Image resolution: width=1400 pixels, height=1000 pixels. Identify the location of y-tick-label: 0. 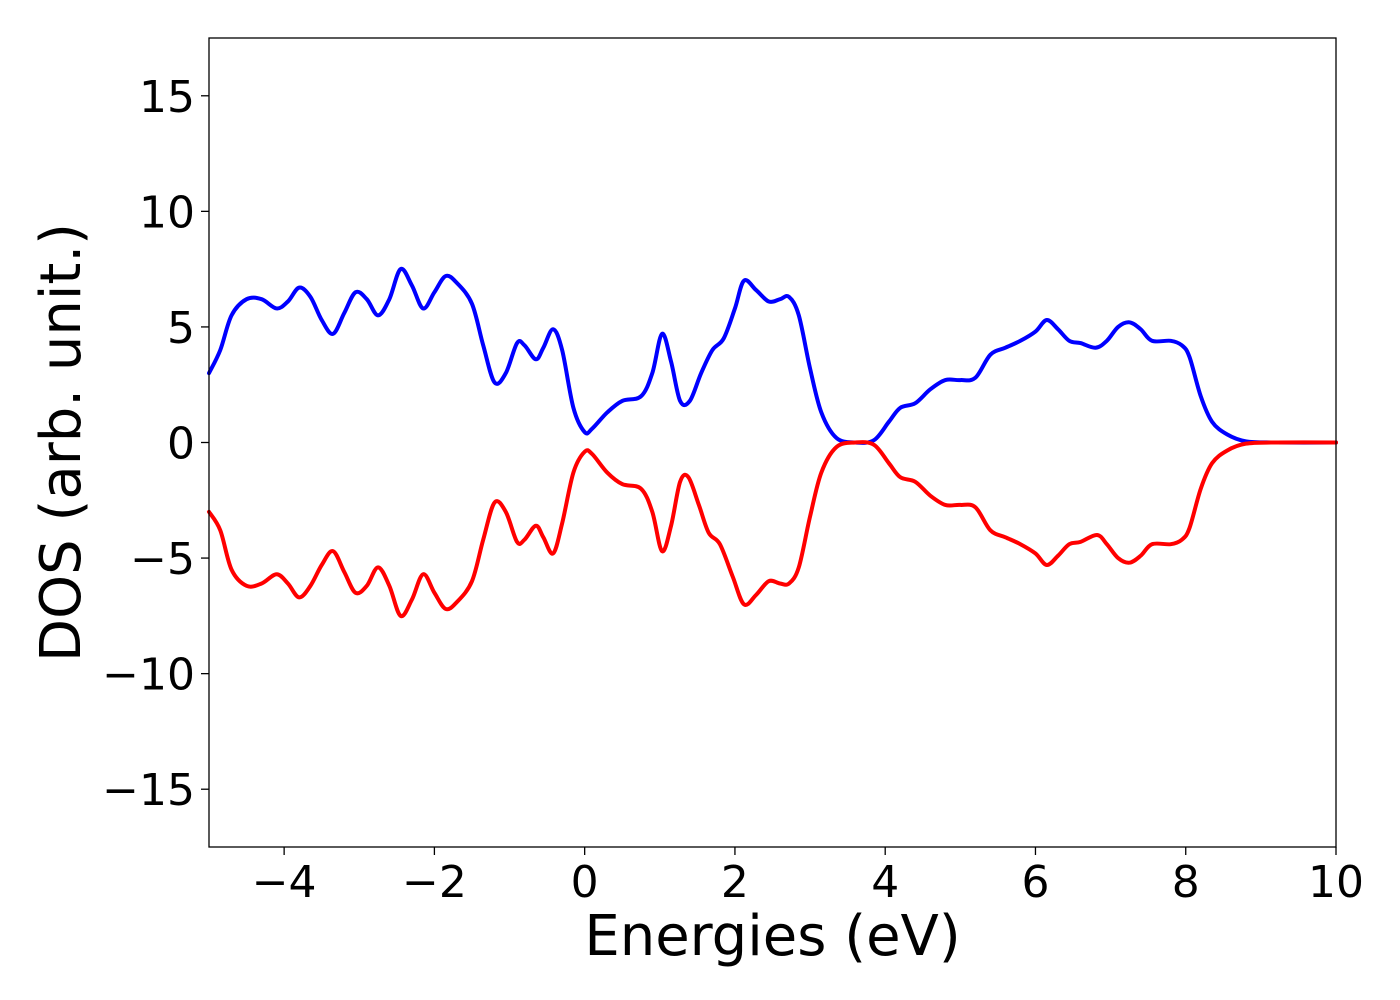
(181, 444).